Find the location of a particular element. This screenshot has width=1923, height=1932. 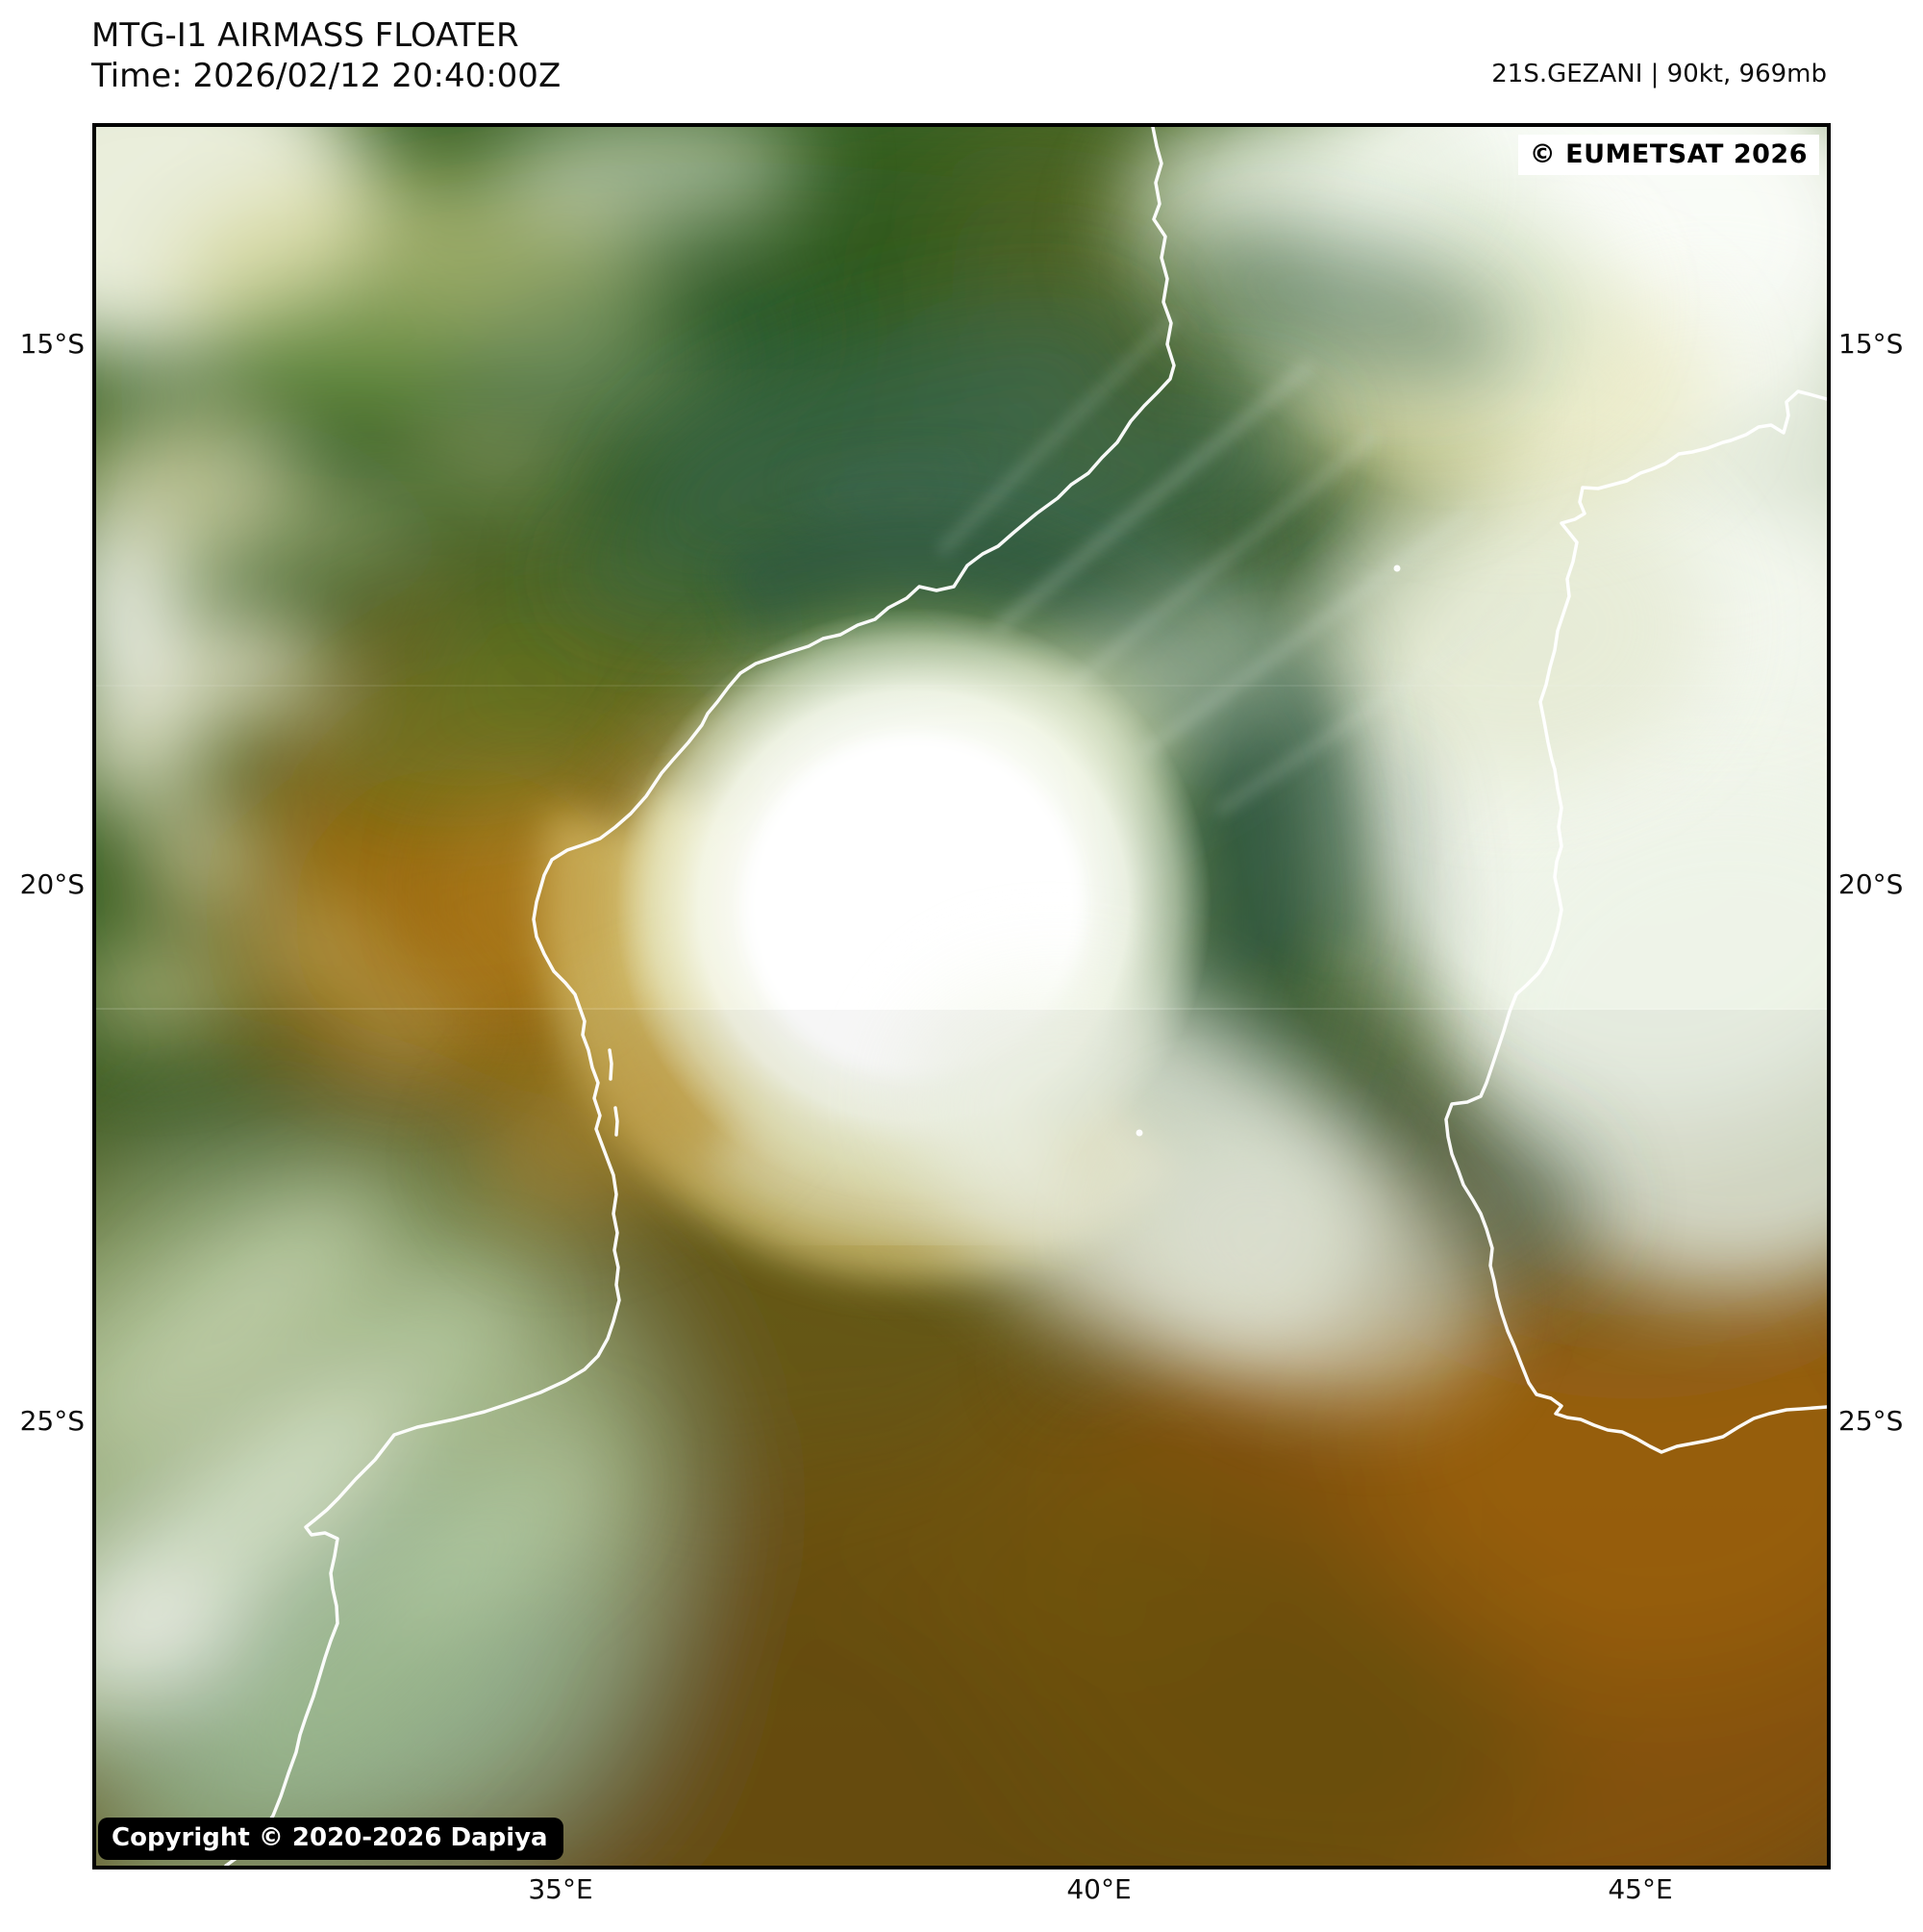

lat-label-right-25s: 25°S is located at coordinates (1871, 1421).